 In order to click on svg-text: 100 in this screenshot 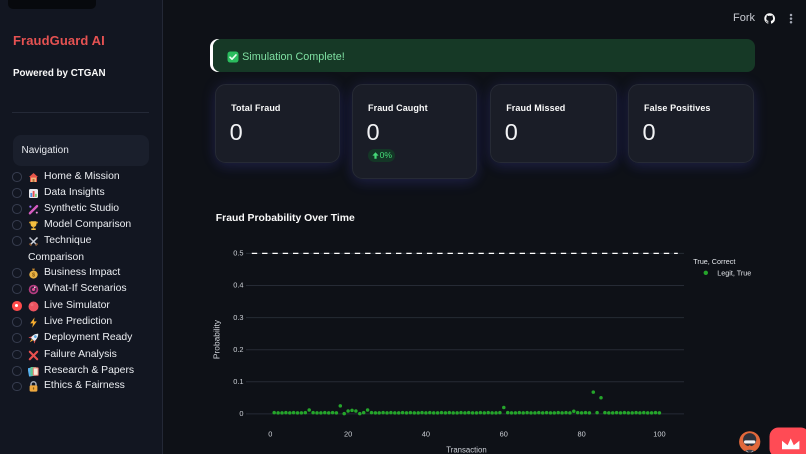, I will do `click(659, 434)`.